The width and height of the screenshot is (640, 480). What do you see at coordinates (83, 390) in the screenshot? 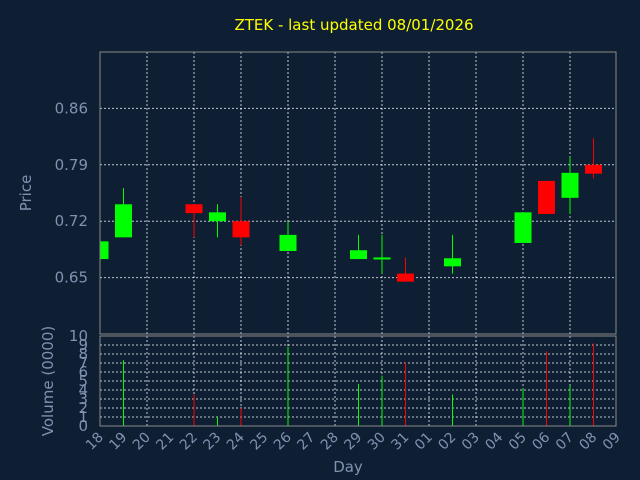
I see `volume-tick-label: 4` at bounding box center [83, 390].